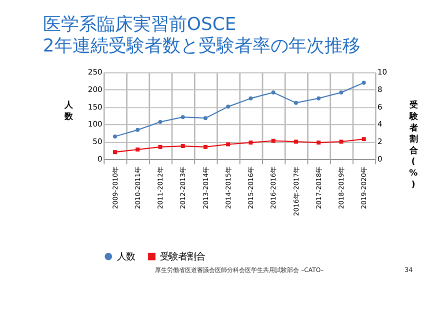 Image resolution: width=427 pixels, height=320 pixels. What do you see at coordinates (380, 107) in the screenshot?
I see `y2-tick-label: 6` at bounding box center [380, 107].